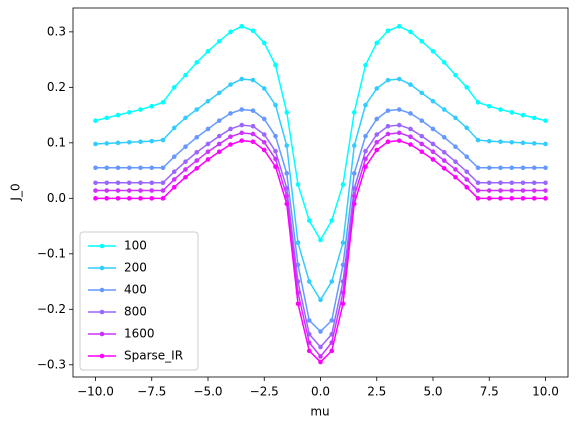  What do you see at coordinates (56, 198) in the screenshot?
I see `y-tick-label: 0.0` at bounding box center [56, 198].